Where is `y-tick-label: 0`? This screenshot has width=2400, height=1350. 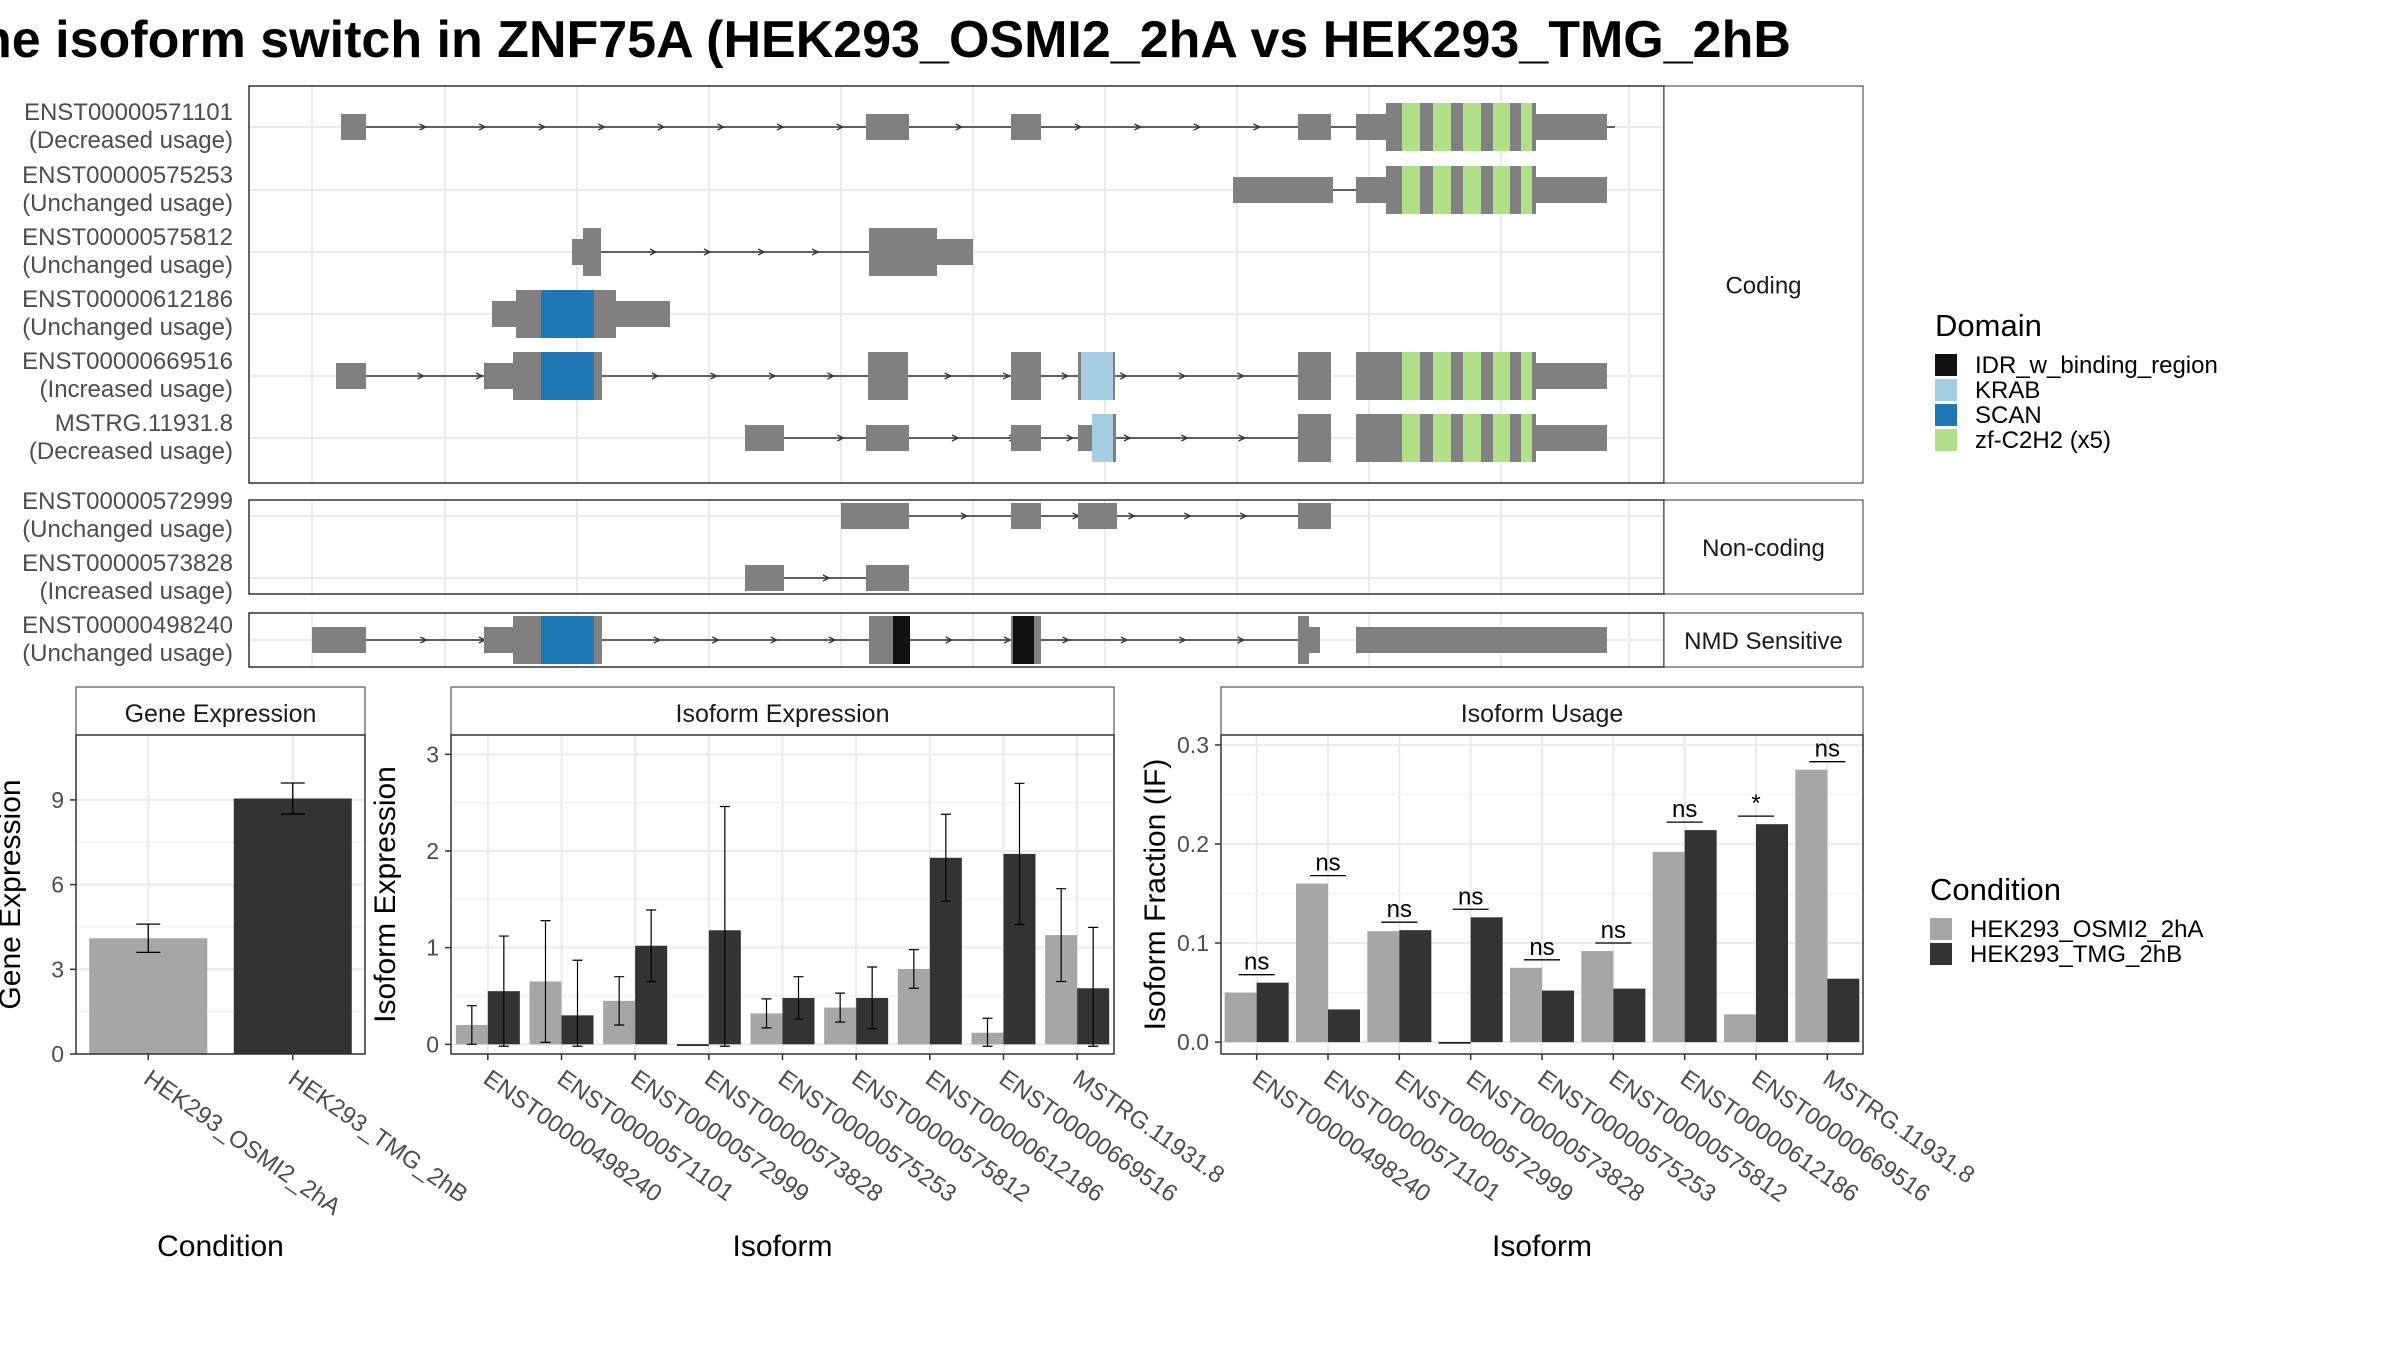
y-tick-label: 0 is located at coordinates (432, 1044).